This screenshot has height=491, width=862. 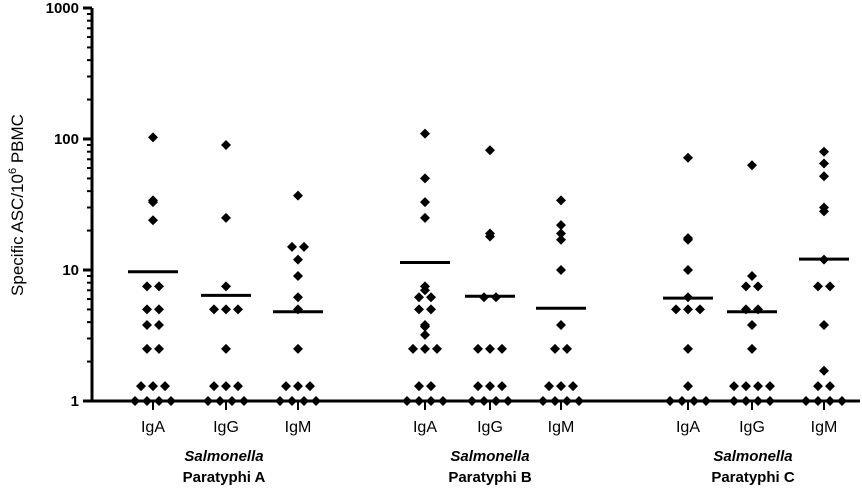 I want to click on y-tick-label: 10, so click(x=70, y=270).